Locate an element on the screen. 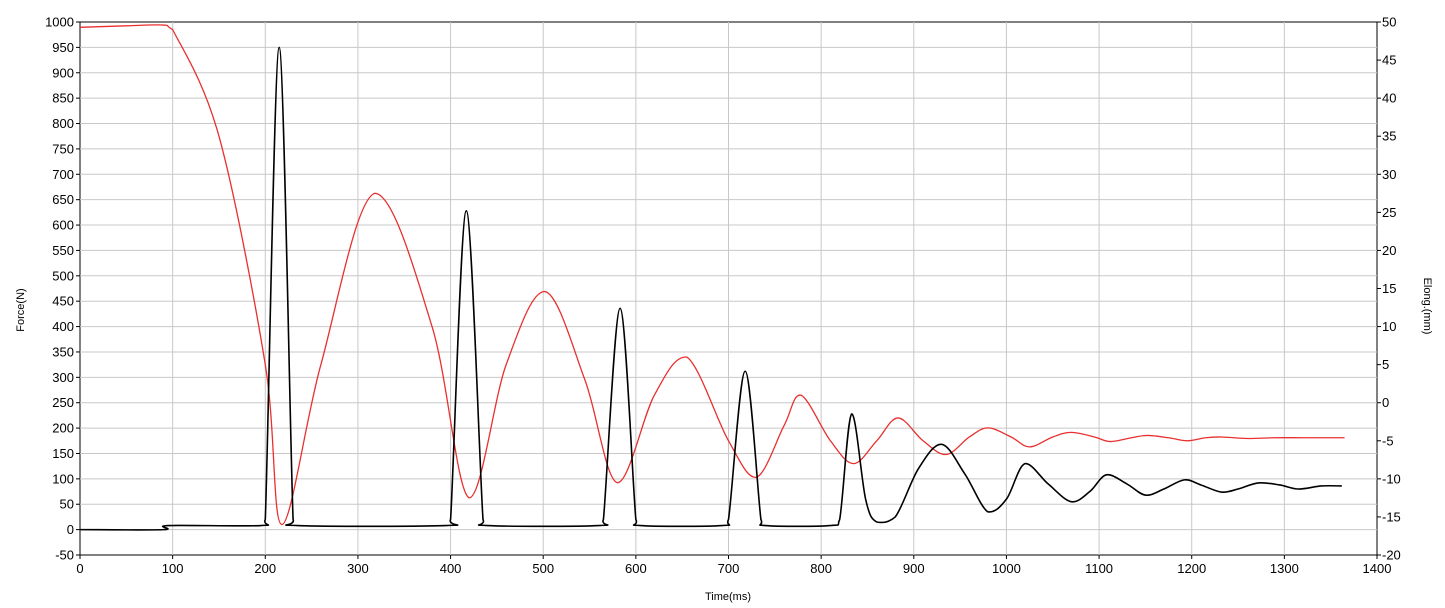 The image size is (1445, 608). y-tick-label: 850 is located at coordinates (63, 98).